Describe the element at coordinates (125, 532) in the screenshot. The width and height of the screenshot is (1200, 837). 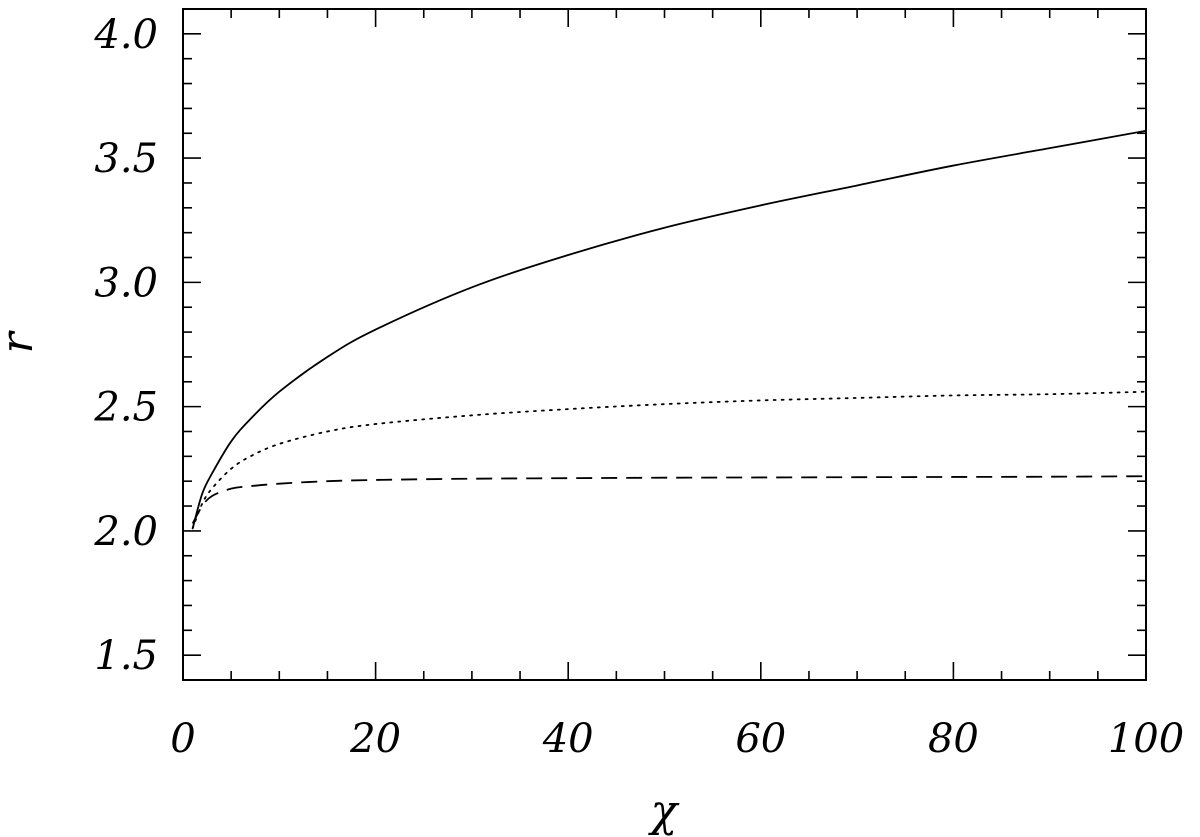
I see `y-tick-label: 2.0` at that location.